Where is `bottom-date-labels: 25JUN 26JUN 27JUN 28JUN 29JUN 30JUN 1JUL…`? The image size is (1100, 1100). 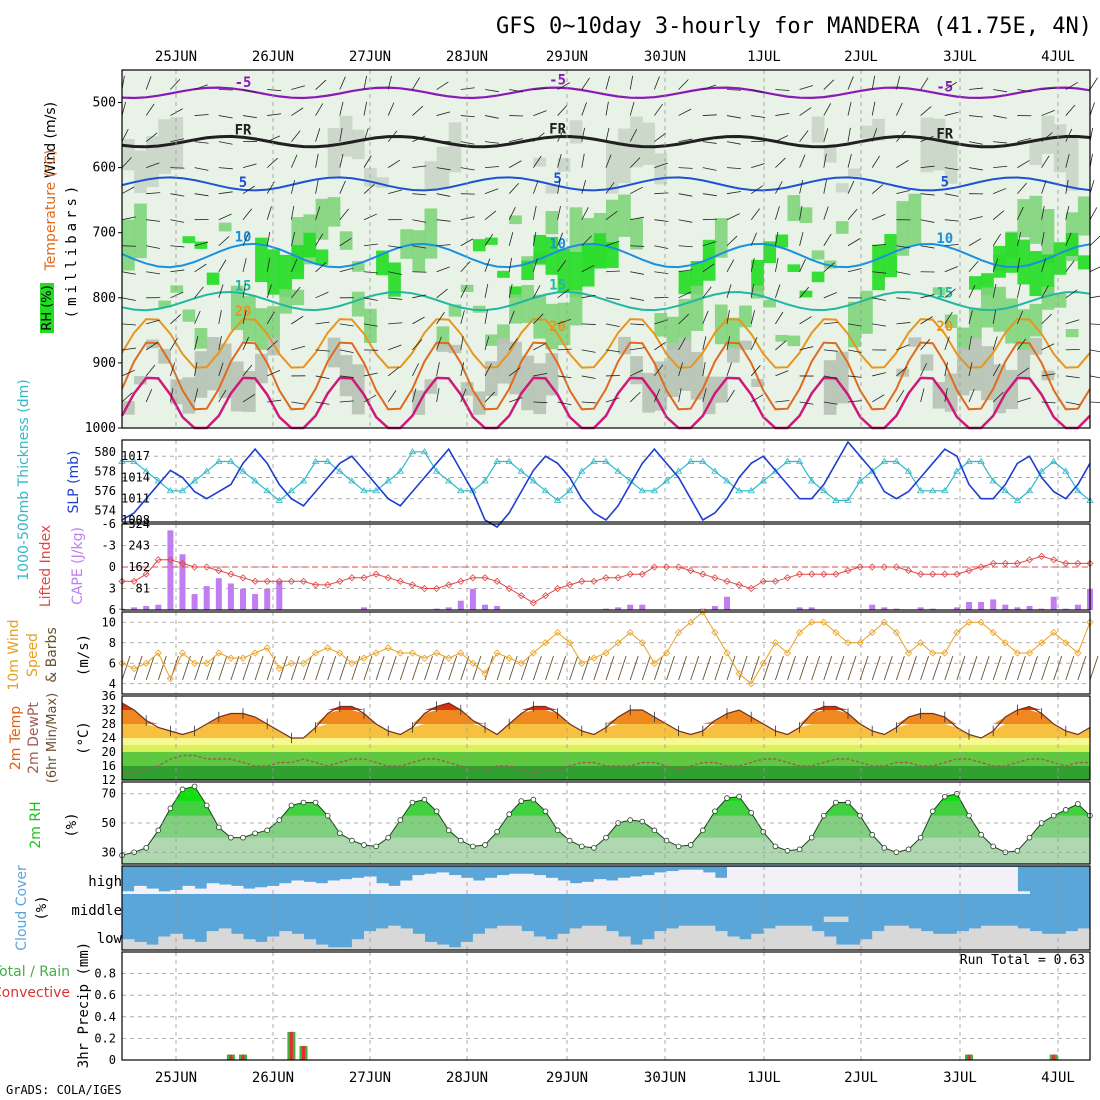
bottom-date-labels: 25JUN 26JUN 27JUN 28JUN 29JUN 30JUN 1JUL… is located at coordinates (615, 1078).